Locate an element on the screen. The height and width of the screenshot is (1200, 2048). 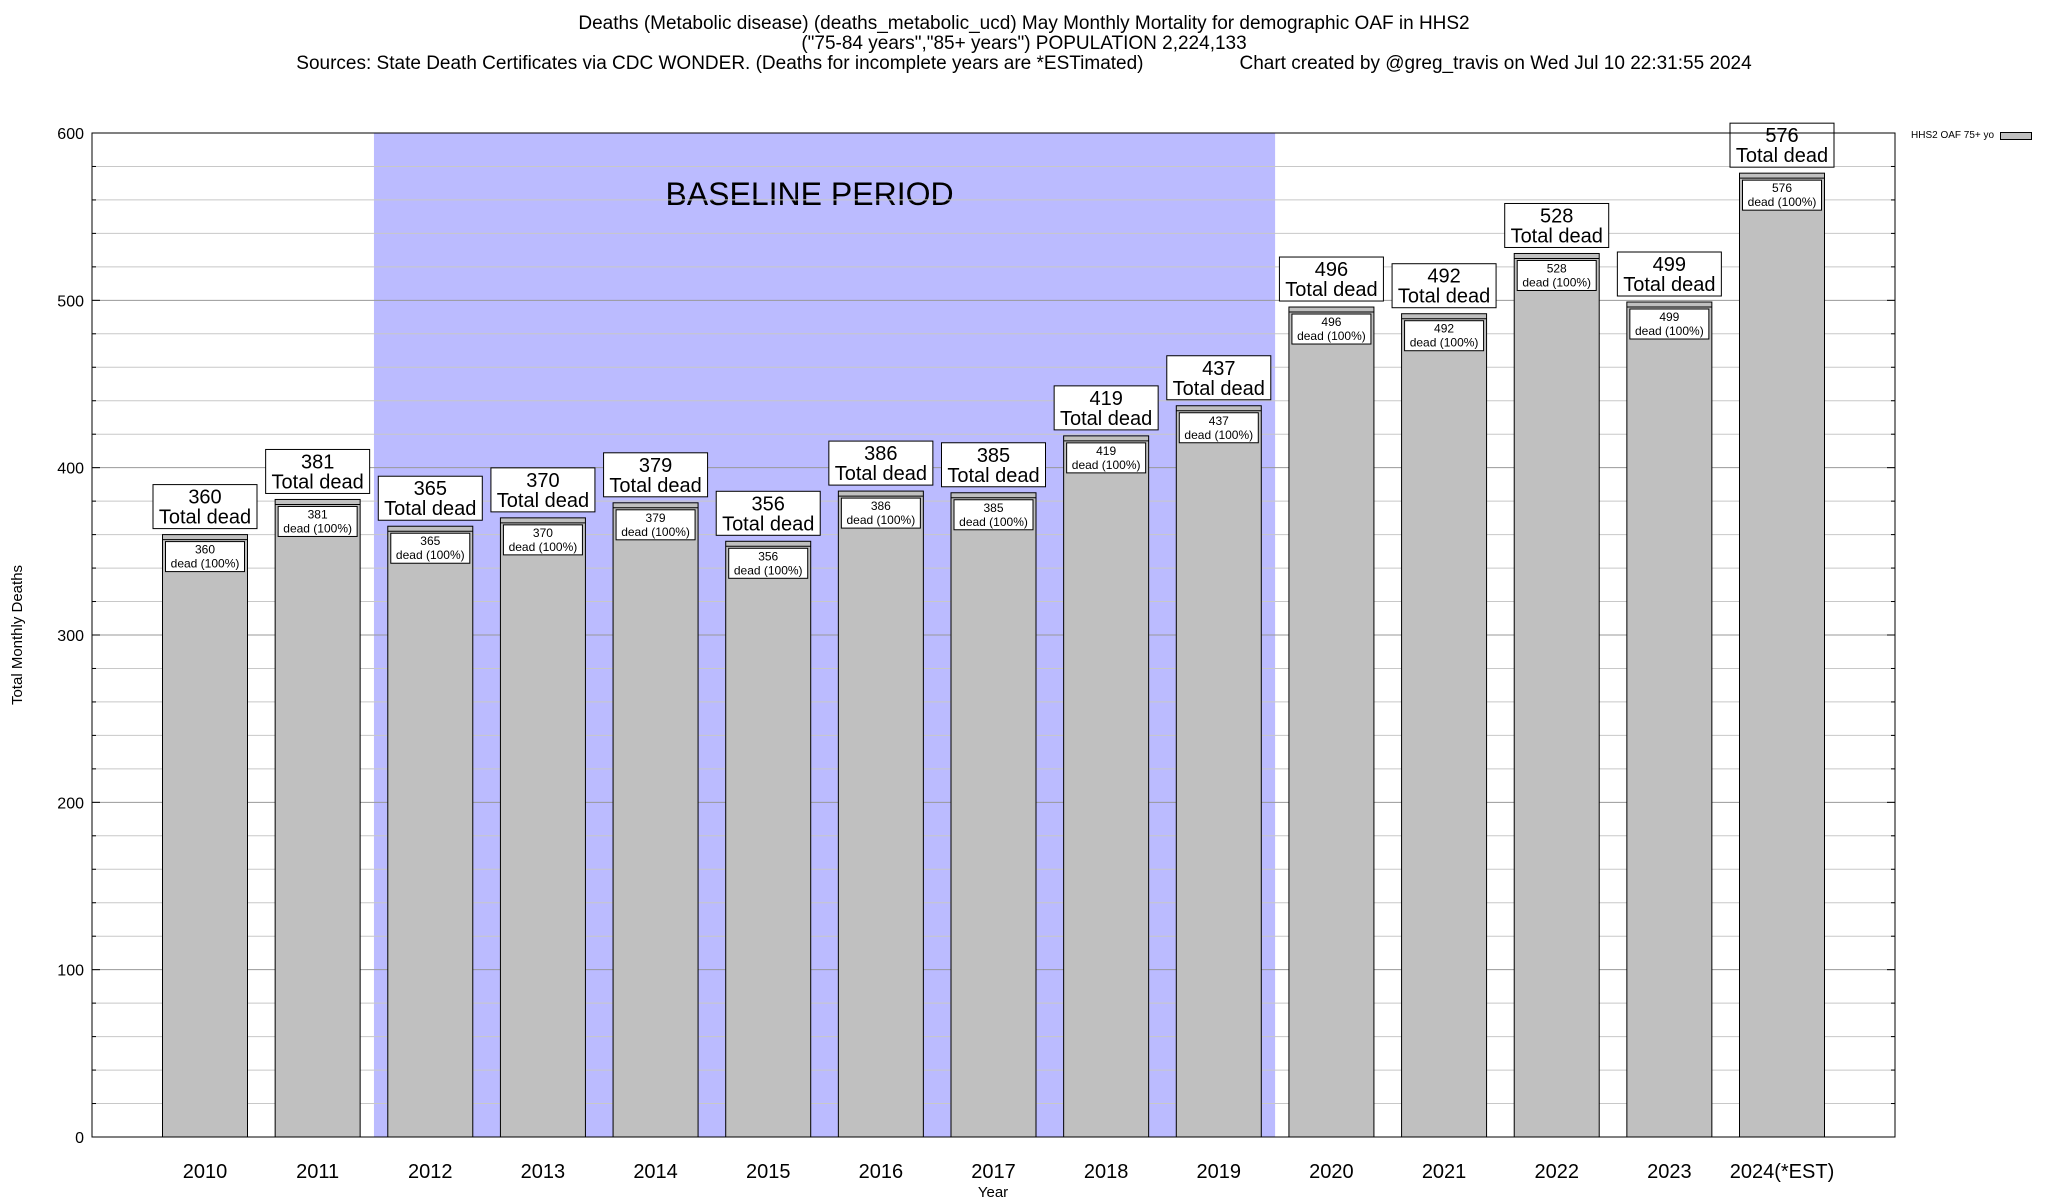
bar-inner-value: 496 is located at coordinates (1331, 322).